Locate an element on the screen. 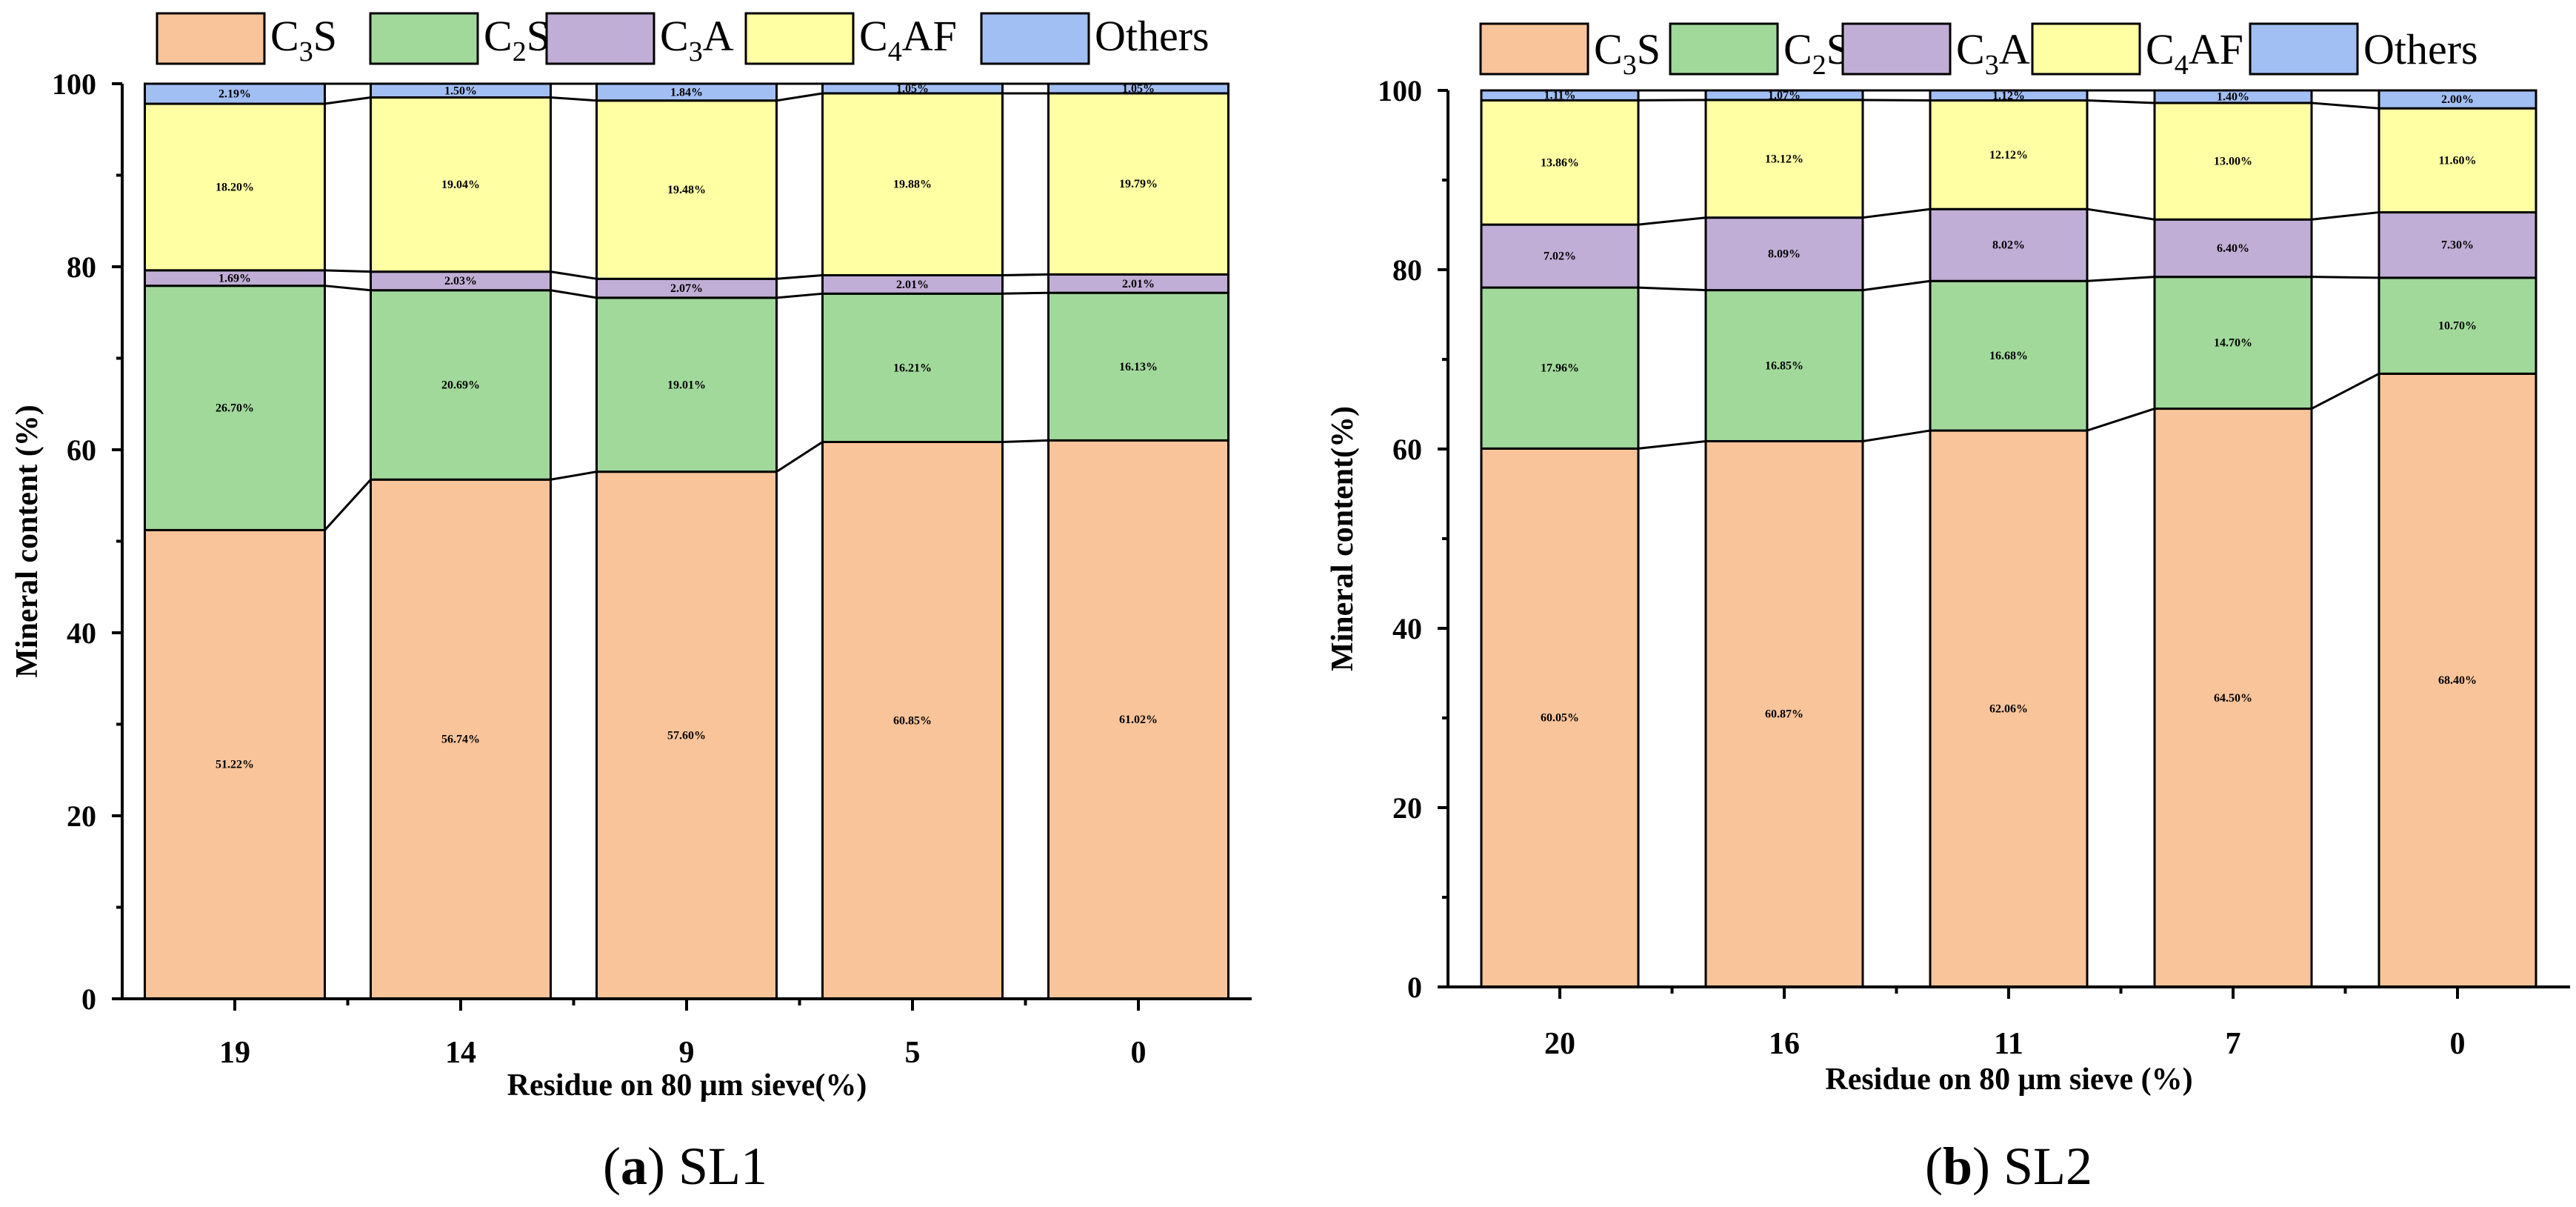 The image size is (2576, 1207). data-label-c2s: 16.21% is located at coordinates (912, 368).